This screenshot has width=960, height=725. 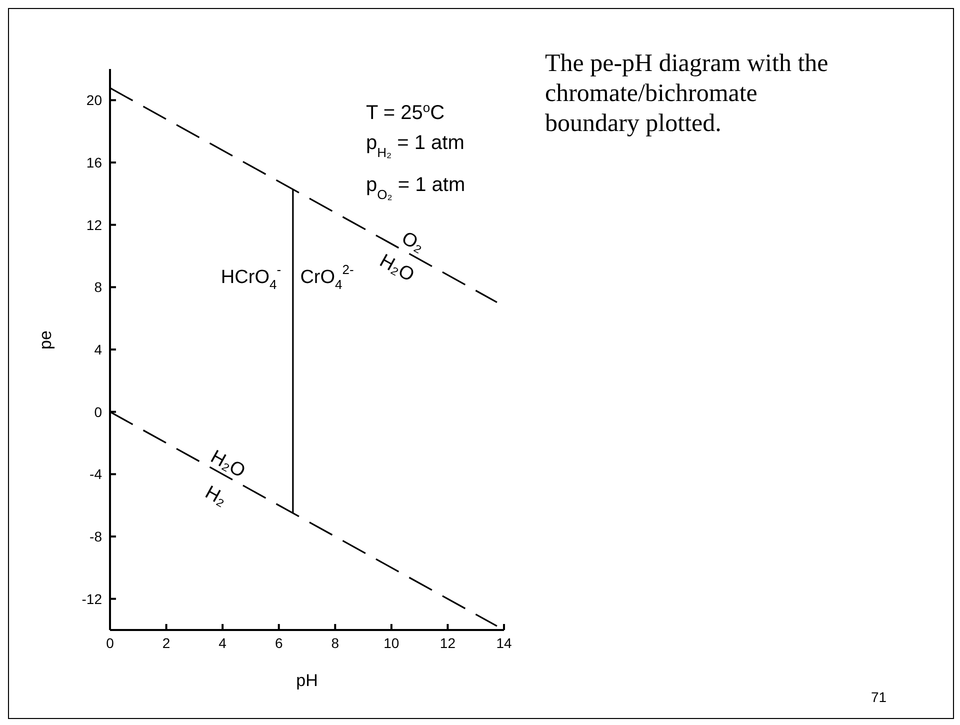 What do you see at coordinates (687, 94) in the screenshot?
I see `text: The pe-pH diagram with the chromate/bichromate boundary plotted.` at bounding box center [687, 94].